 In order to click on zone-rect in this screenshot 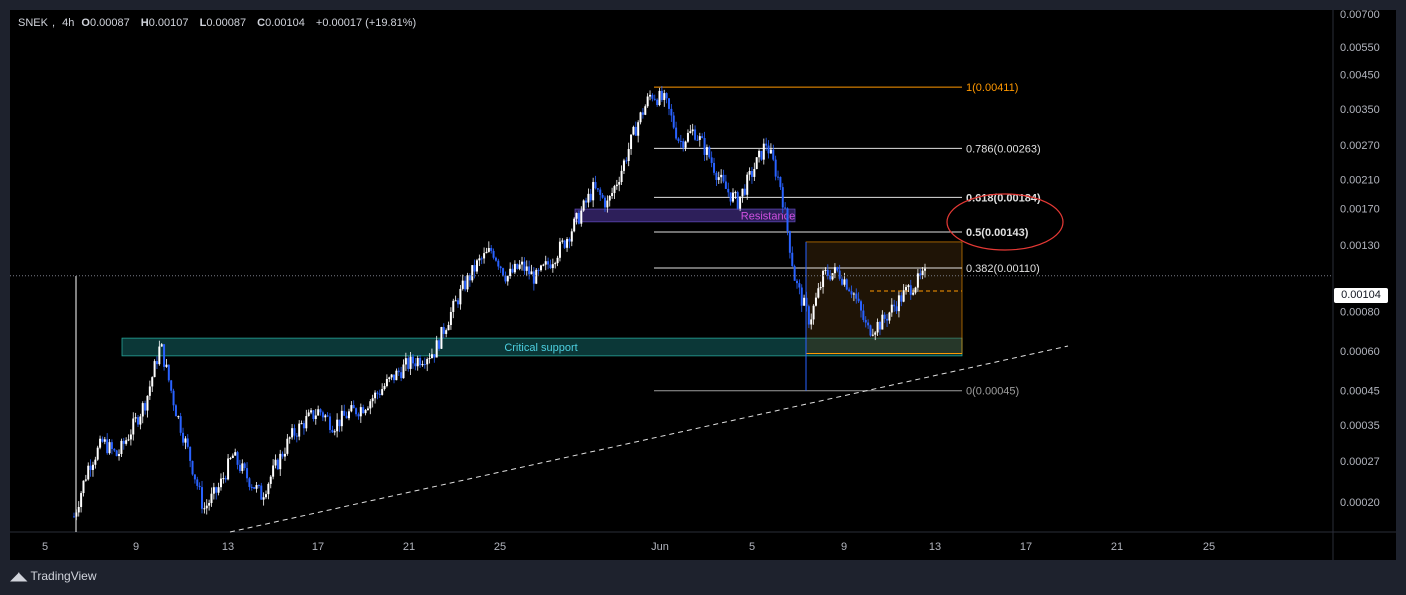, I will do `click(685, 215)`.